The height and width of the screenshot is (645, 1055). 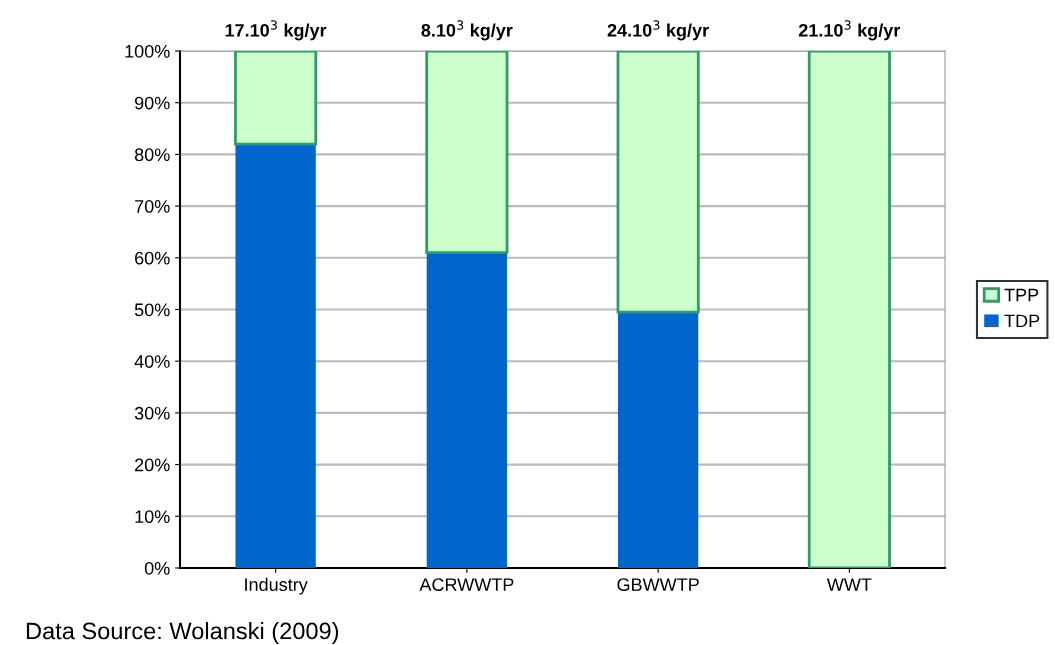 I want to click on y-tick-label: 60%, so click(x=152, y=258).